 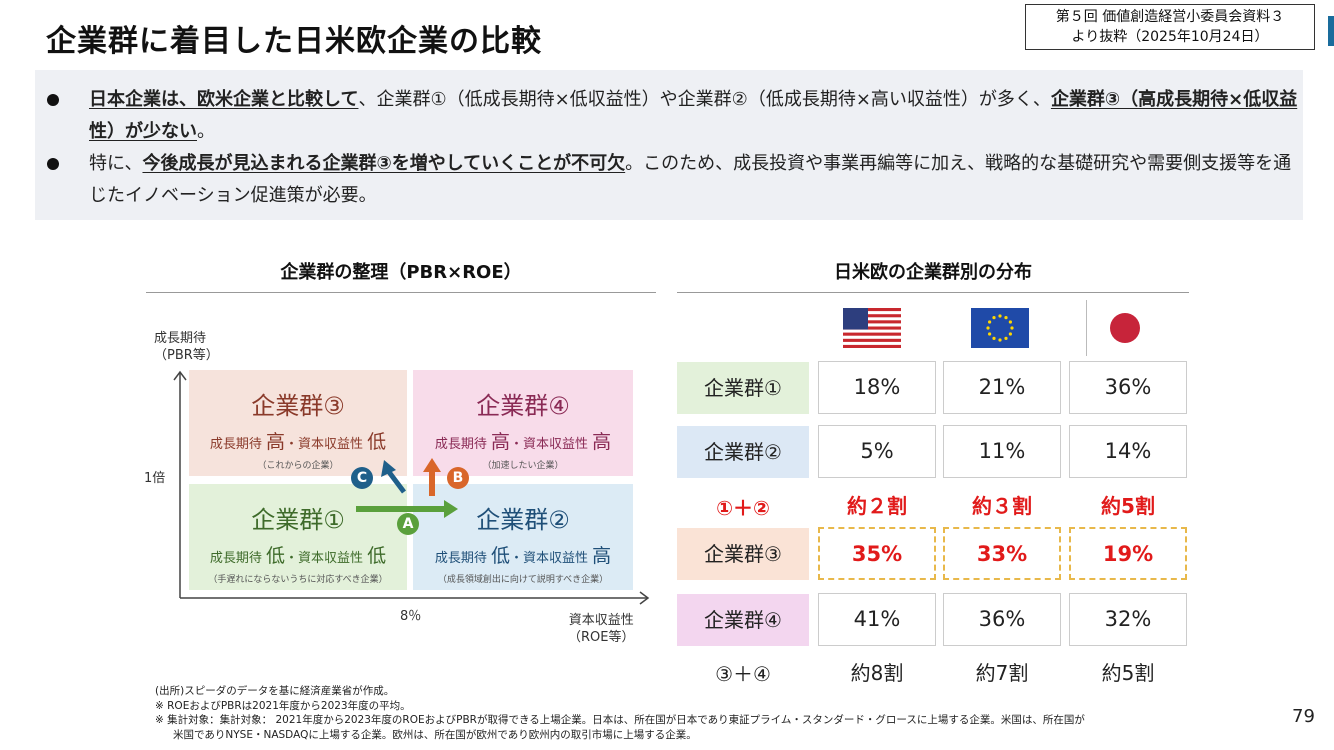 What do you see at coordinates (458, 478) in the screenshot?
I see `marker-b: B` at bounding box center [458, 478].